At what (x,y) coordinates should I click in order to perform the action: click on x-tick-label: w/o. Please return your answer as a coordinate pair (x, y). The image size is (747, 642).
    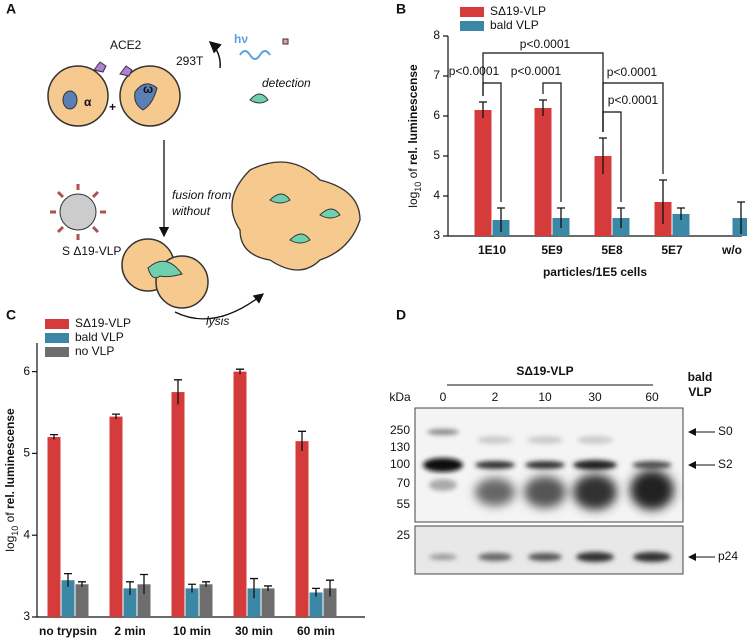
    Looking at the image, I should click on (731, 250).